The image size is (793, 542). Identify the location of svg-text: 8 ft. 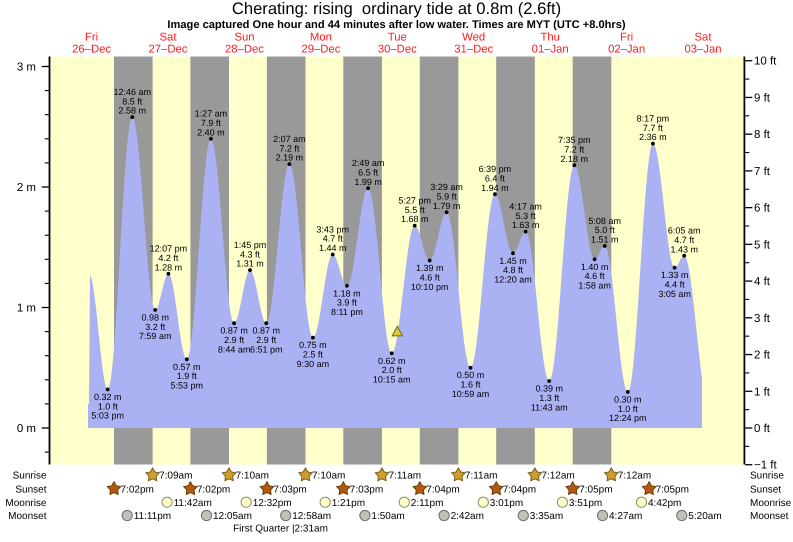
(762, 135).